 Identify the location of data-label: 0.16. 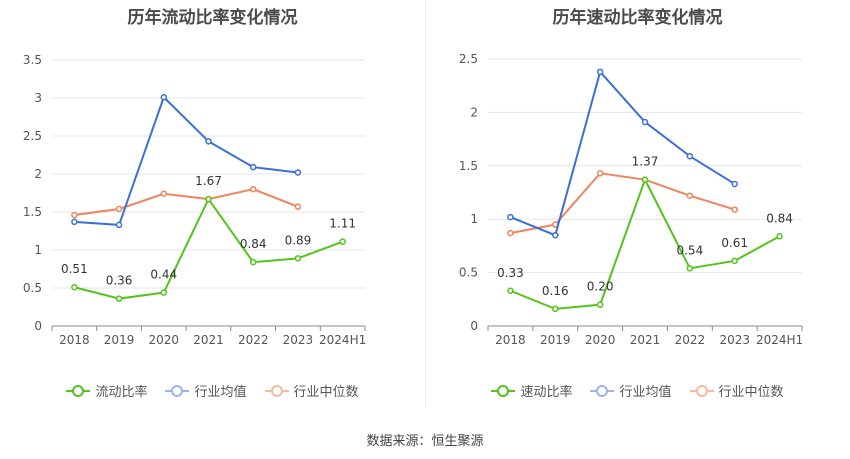
(555, 291).